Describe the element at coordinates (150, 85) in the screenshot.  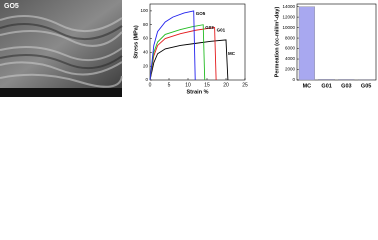
I see `x-tick-label: 0` at that location.